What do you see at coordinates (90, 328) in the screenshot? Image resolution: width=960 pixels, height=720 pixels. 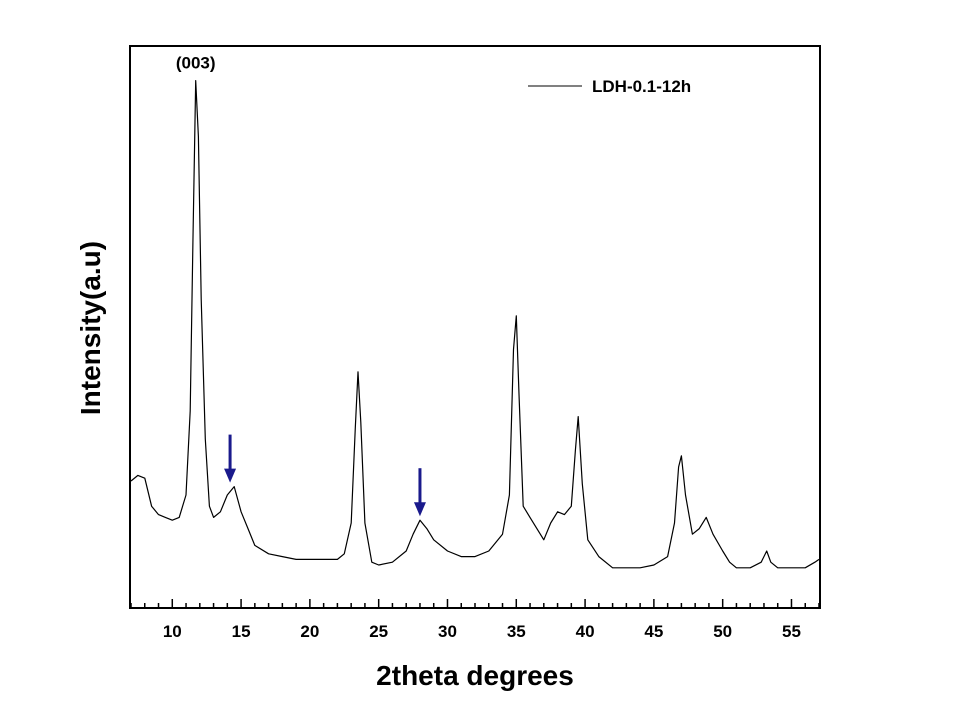 I see `y-axis-title: Intensity(a.u)` at bounding box center [90, 328].